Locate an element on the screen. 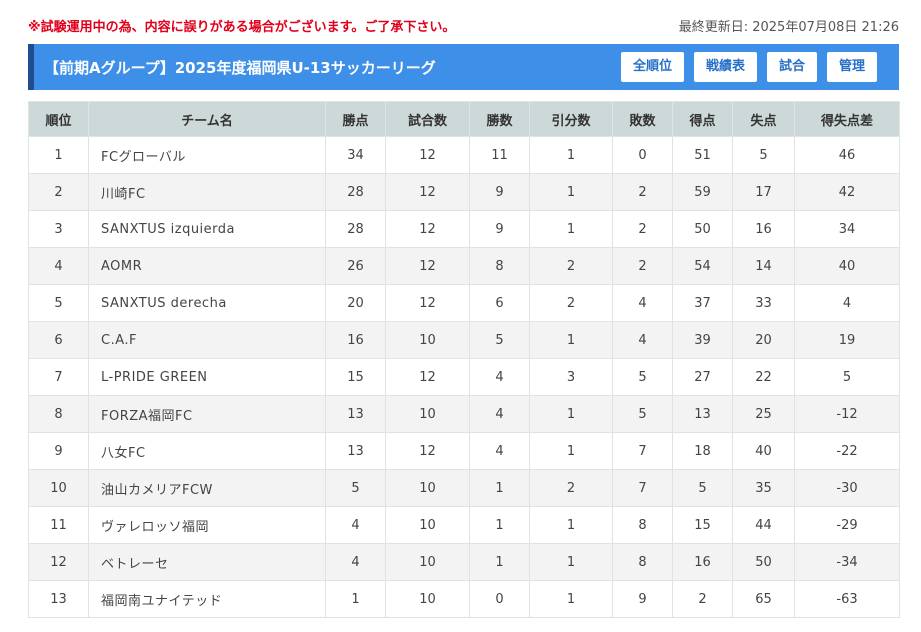 The width and height of the screenshot is (921, 632). cell-rank: 13 is located at coordinates (58, 599).